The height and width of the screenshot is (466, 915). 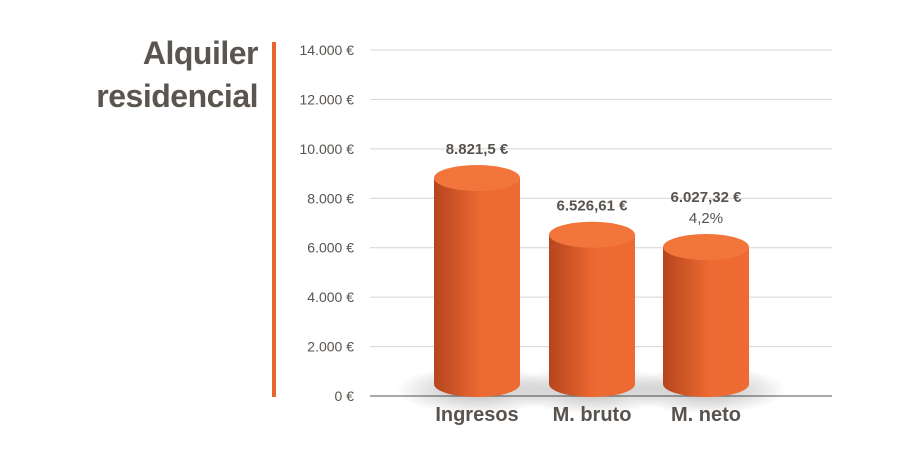 What do you see at coordinates (477, 149) in the screenshot?
I see `data-label: 8.821,5 €` at bounding box center [477, 149].